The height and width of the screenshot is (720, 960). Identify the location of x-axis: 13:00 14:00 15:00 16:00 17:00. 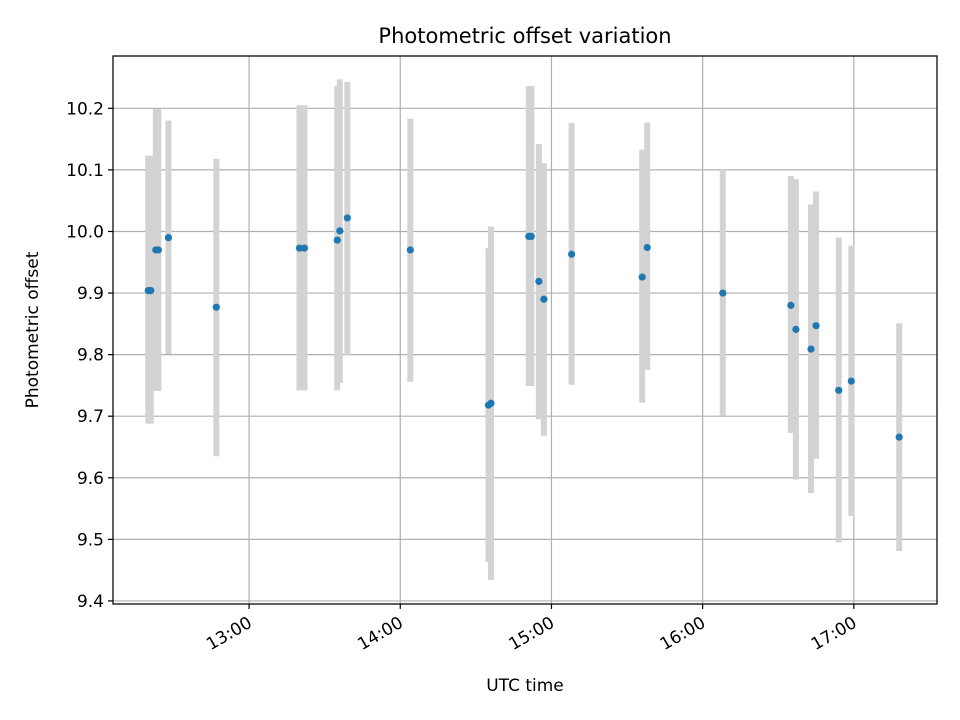
(531, 629).